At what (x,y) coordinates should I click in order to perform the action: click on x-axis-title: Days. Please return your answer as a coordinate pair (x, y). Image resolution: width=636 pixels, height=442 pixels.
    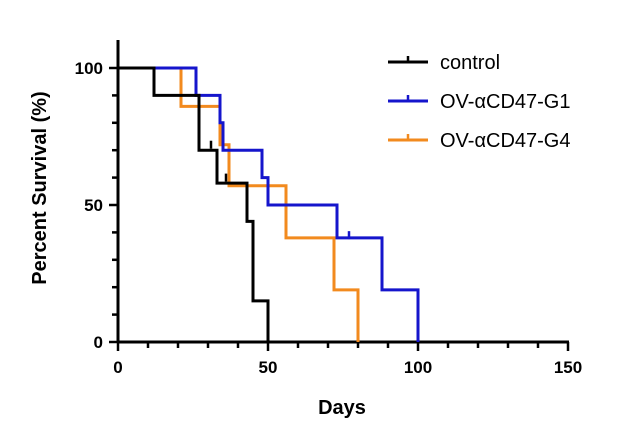
    Looking at the image, I should click on (342, 408).